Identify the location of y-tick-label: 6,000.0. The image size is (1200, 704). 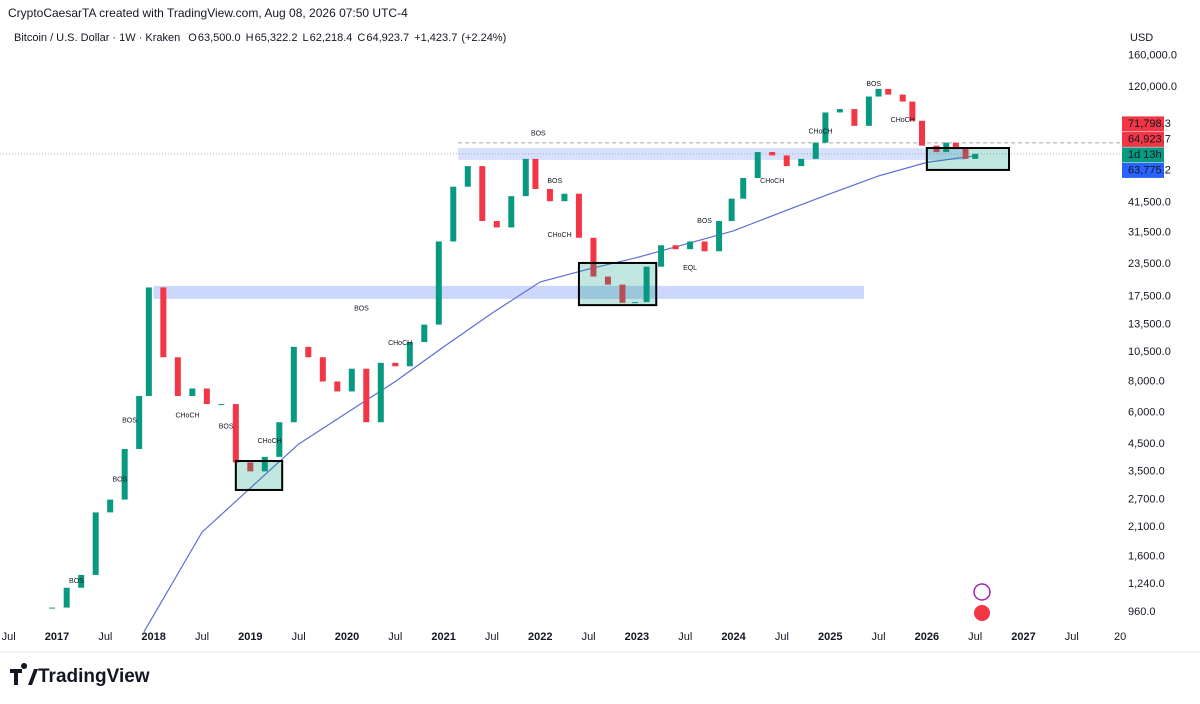
(1146, 413).